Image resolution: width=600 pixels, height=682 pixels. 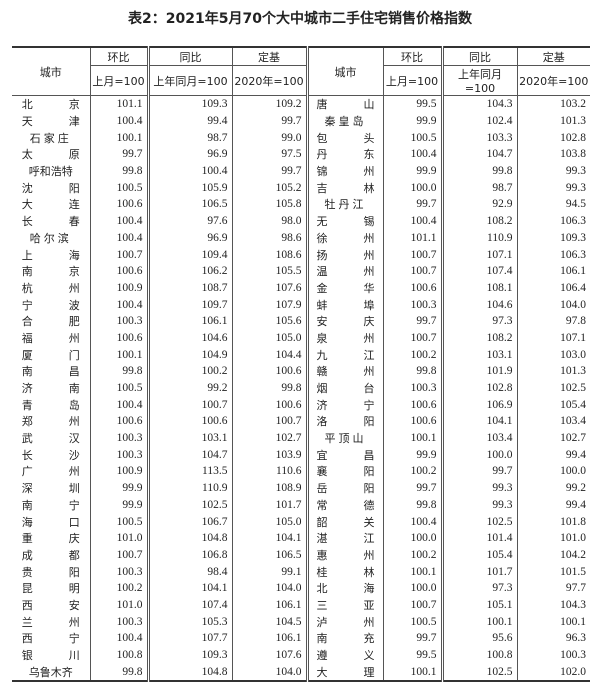 What do you see at coordinates (344, 672) in the screenshot?
I see `city-name: 大理` at bounding box center [344, 672].